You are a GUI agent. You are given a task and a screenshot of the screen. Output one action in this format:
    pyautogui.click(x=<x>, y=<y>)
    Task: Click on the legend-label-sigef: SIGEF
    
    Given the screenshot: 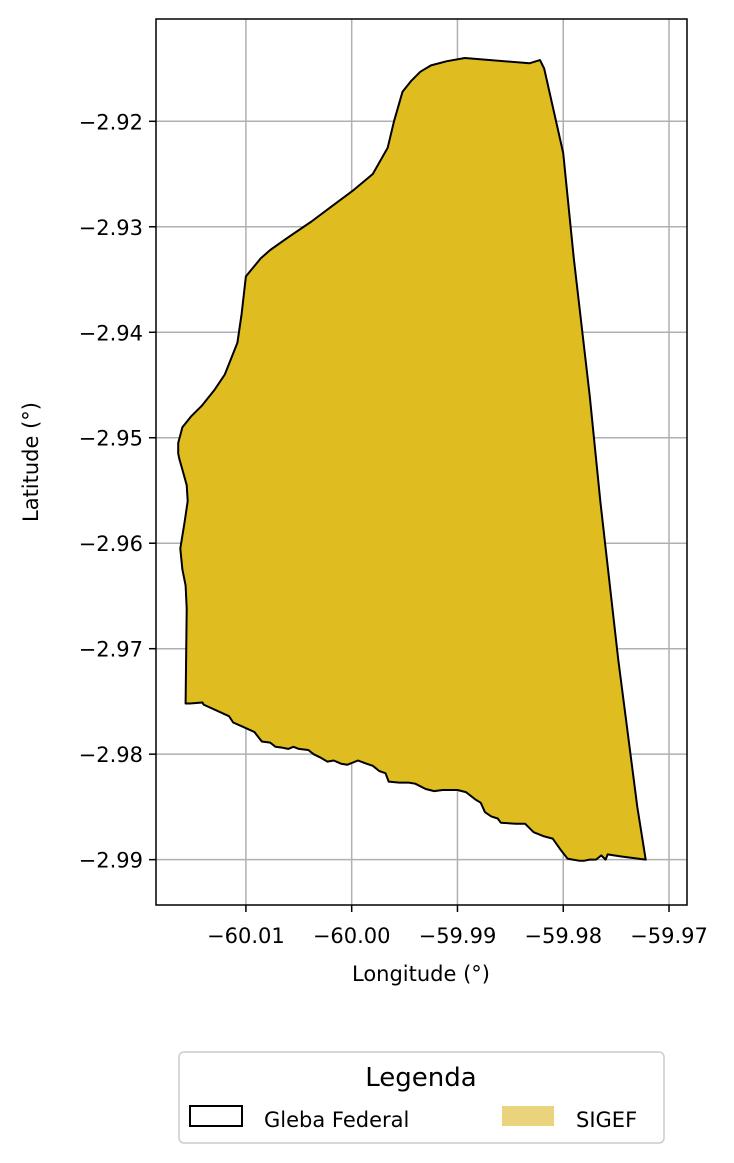 What is the action you would take?
    pyautogui.click(x=606, y=1120)
    